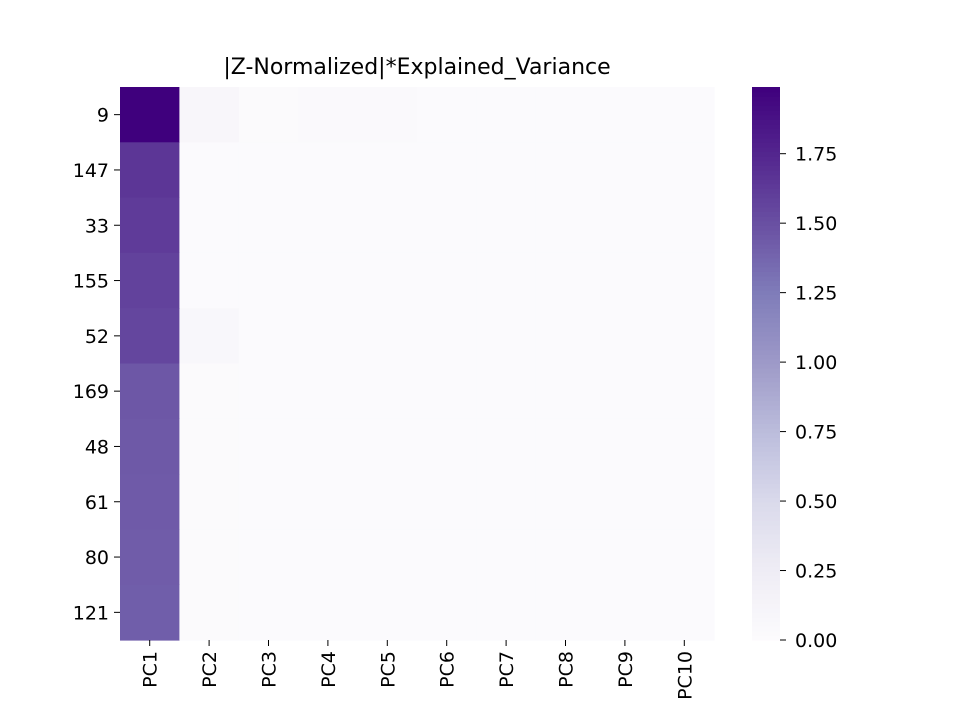 The image size is (960, 720). I want to click on x-tick-label: PC3, so click(270, 669).